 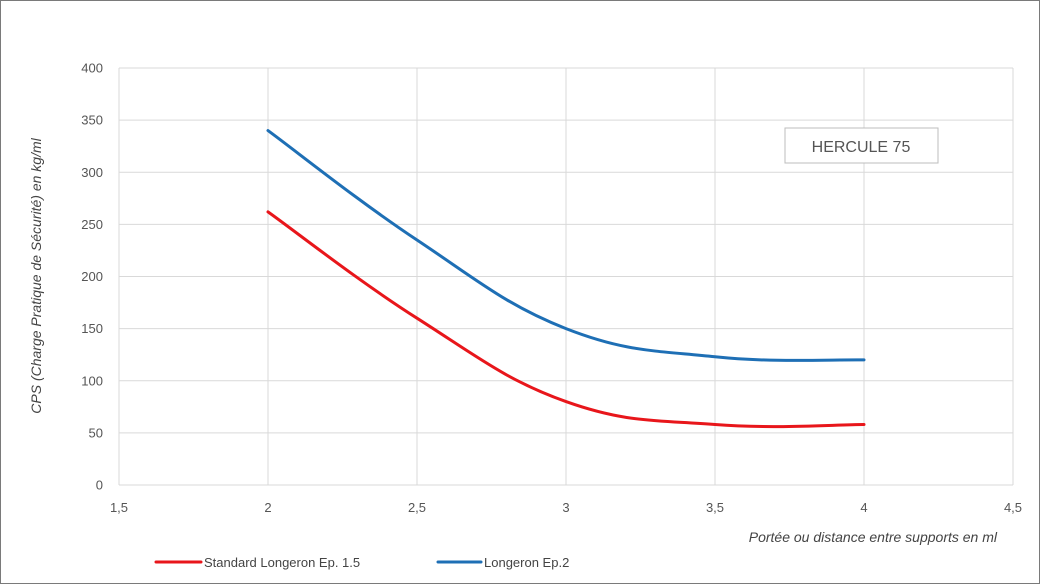 I want to click on legend: Standard Longeron Ep. 1.5 Longeron Ep.2, so click(x=361, y=562).